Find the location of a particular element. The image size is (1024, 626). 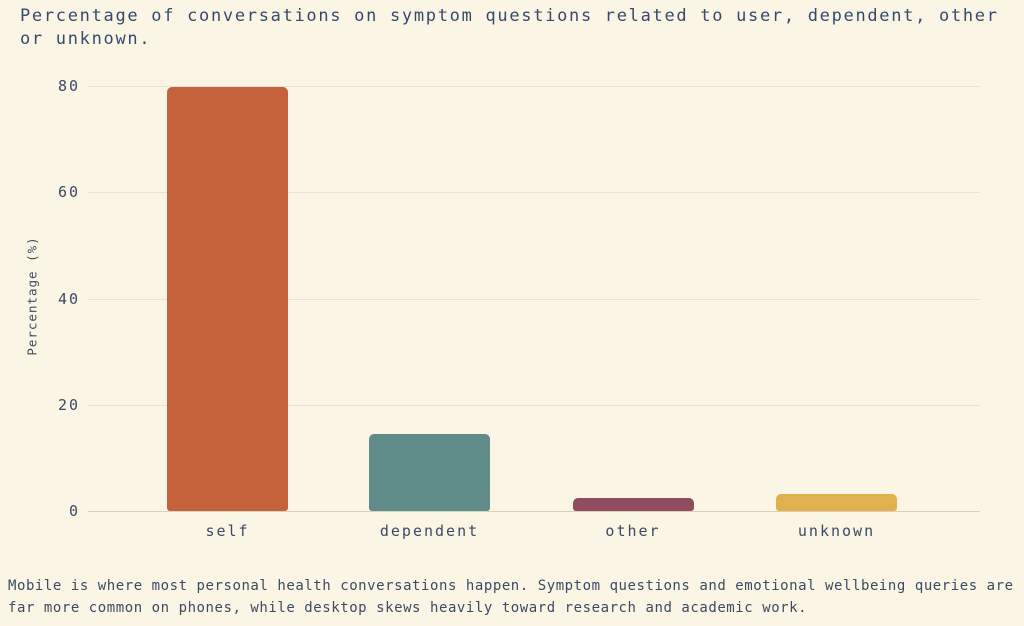

bar-unknown is located at coordinates (836, 502).